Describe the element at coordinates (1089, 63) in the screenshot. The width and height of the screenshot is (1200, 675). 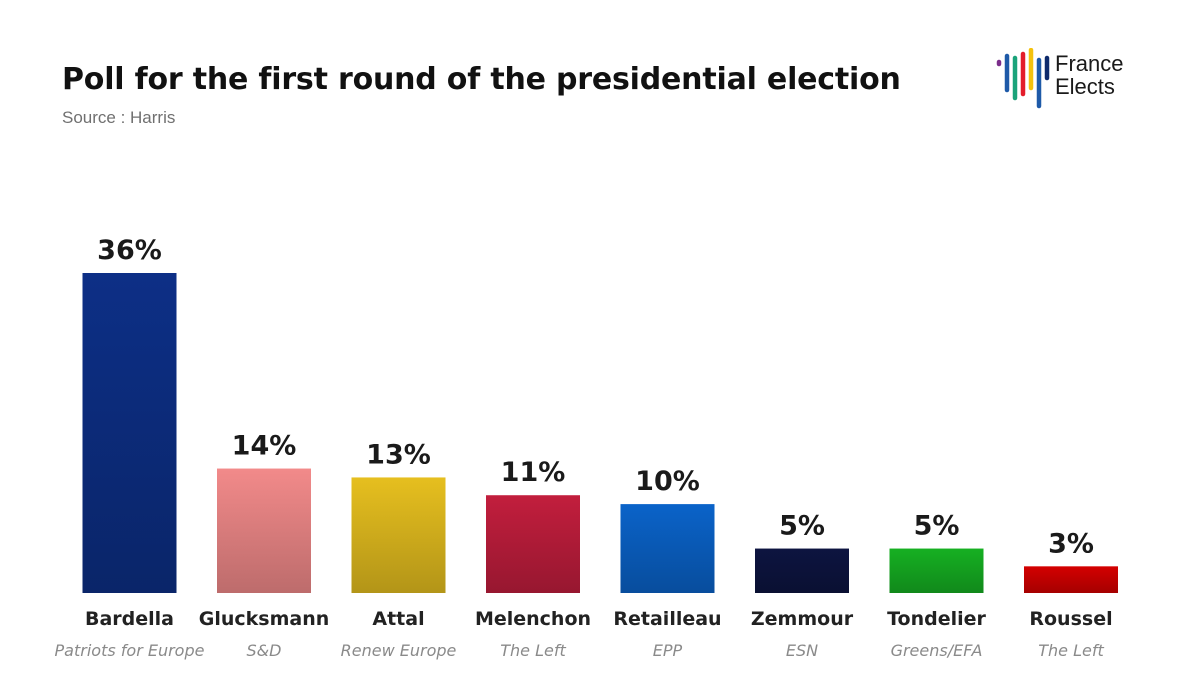
I see `logo-line-1: France` at that location.